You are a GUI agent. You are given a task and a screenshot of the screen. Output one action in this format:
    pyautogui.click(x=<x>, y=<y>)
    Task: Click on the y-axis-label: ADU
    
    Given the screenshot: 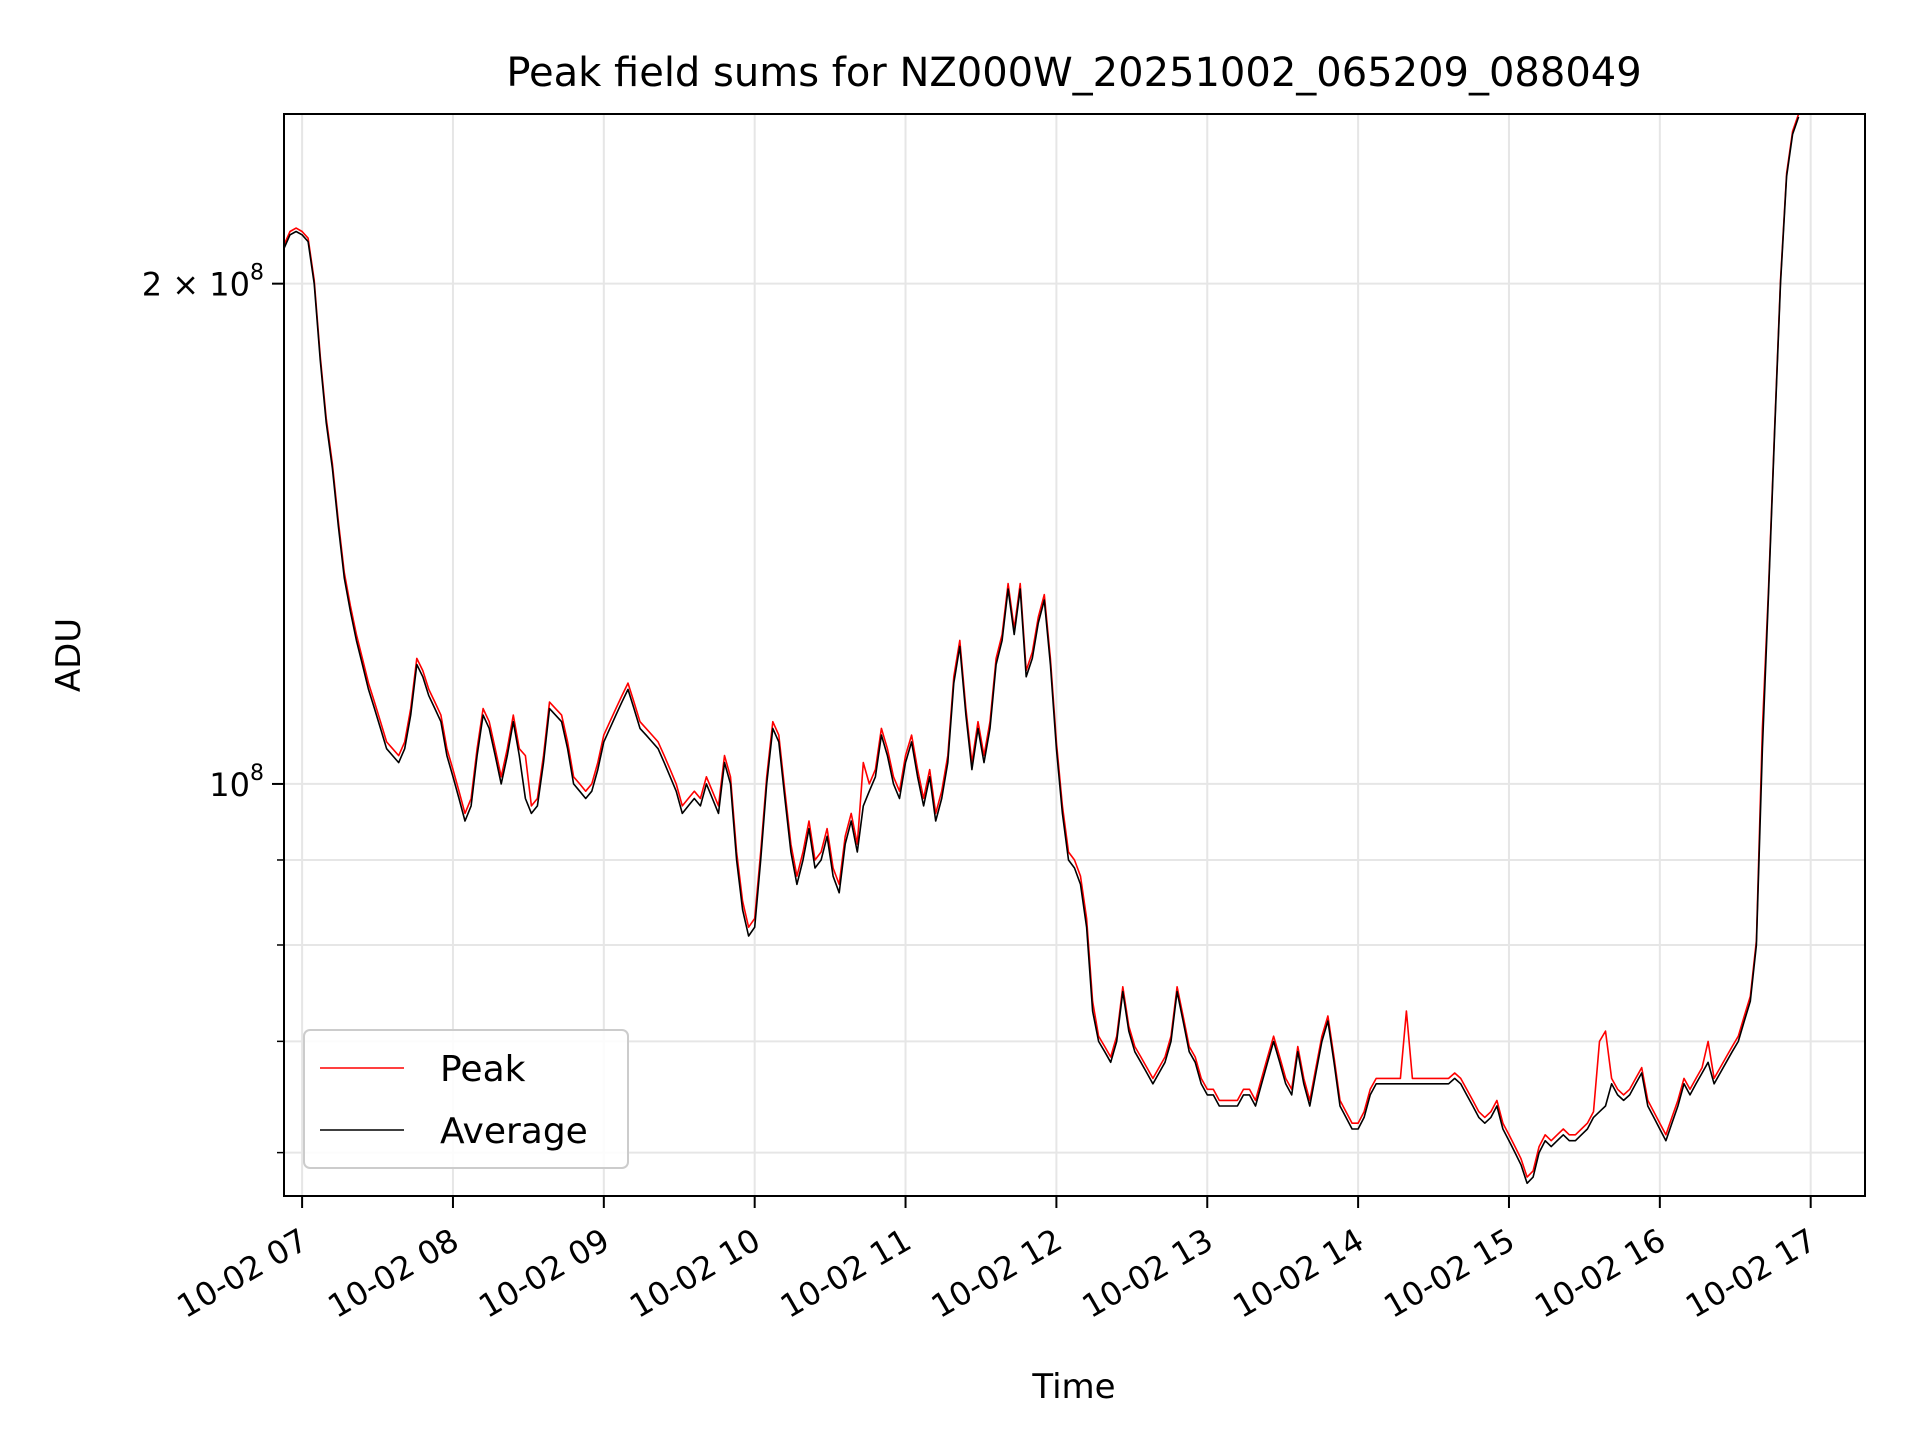 What is the action you would take?
    pyautogui.click(x=69, y=655)
    